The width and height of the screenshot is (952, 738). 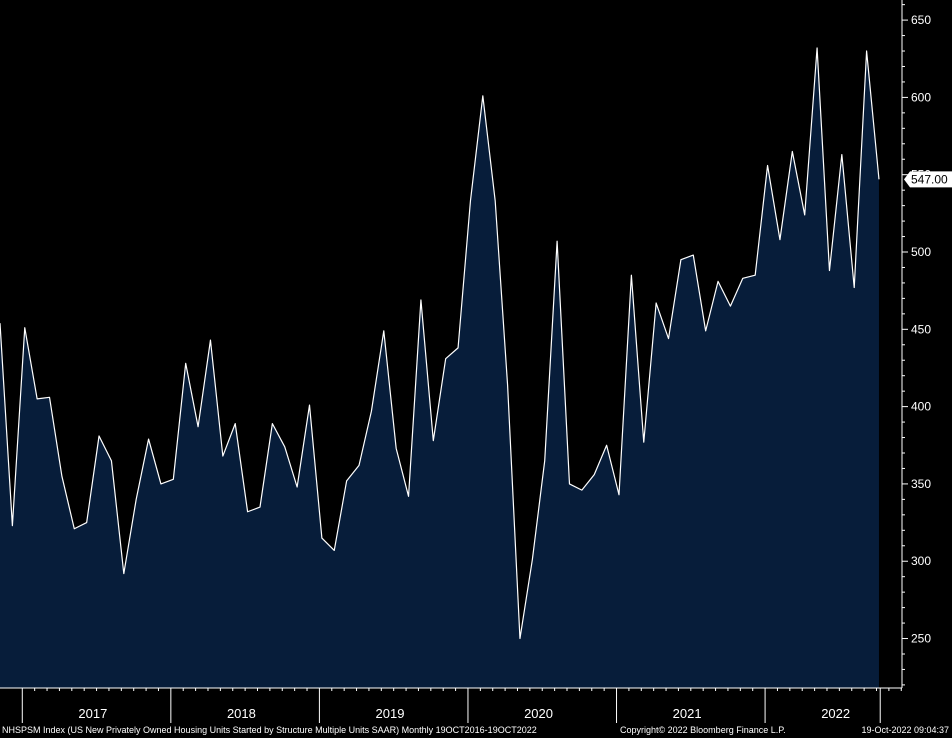 I want to click on last-value-label: 547.00, so click(x=929, y=179).